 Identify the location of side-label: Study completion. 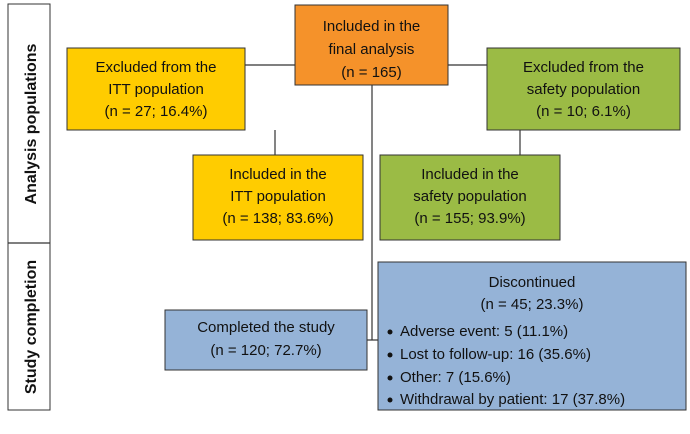
(31, 327).